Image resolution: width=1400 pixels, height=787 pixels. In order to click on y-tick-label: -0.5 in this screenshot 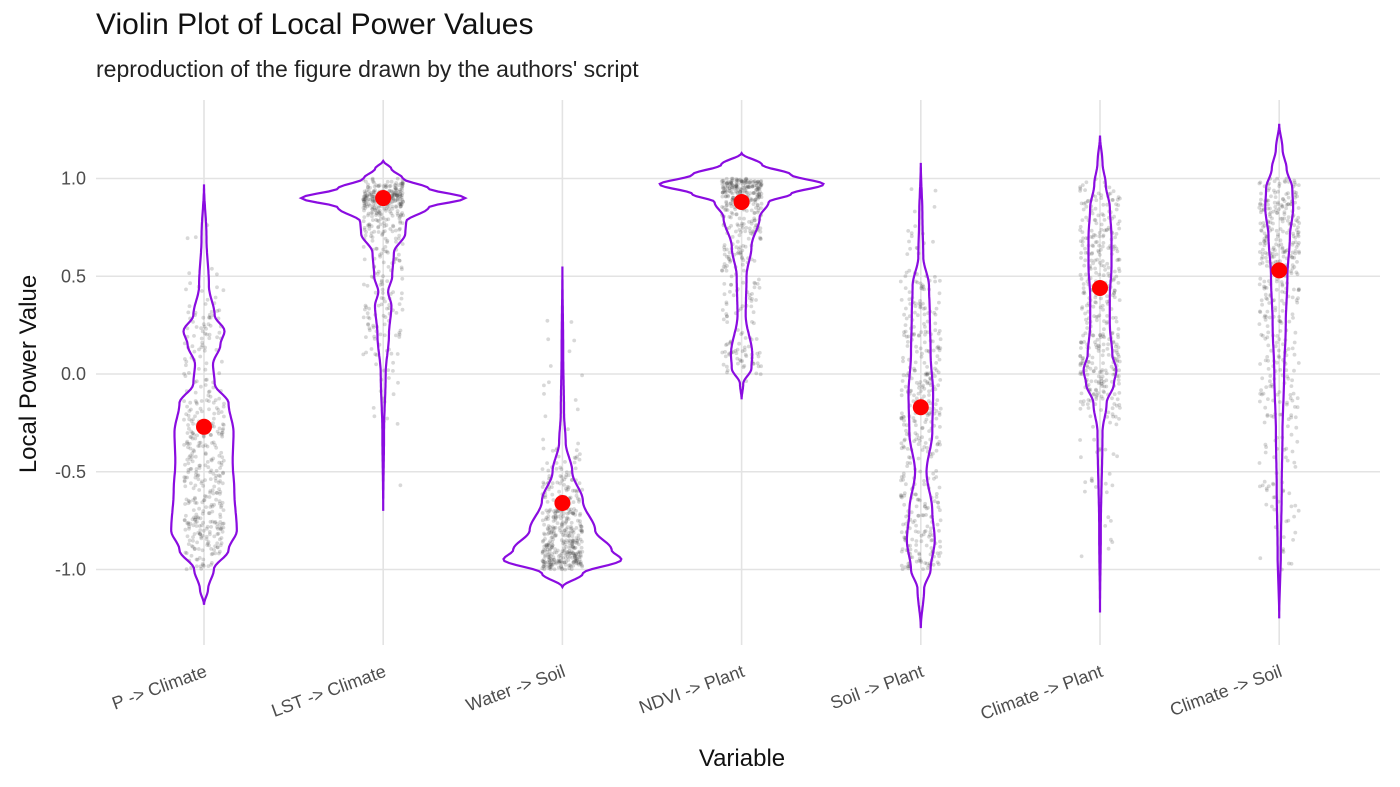, I will do `click(70, 472)`.